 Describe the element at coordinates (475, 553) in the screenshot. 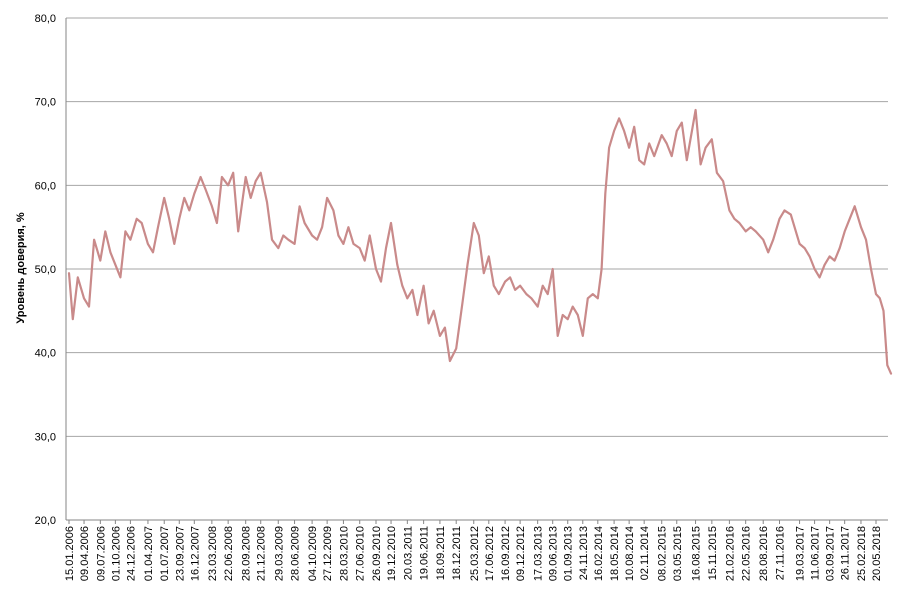

I see `x-tick-label: 25.03.2012` at that location.